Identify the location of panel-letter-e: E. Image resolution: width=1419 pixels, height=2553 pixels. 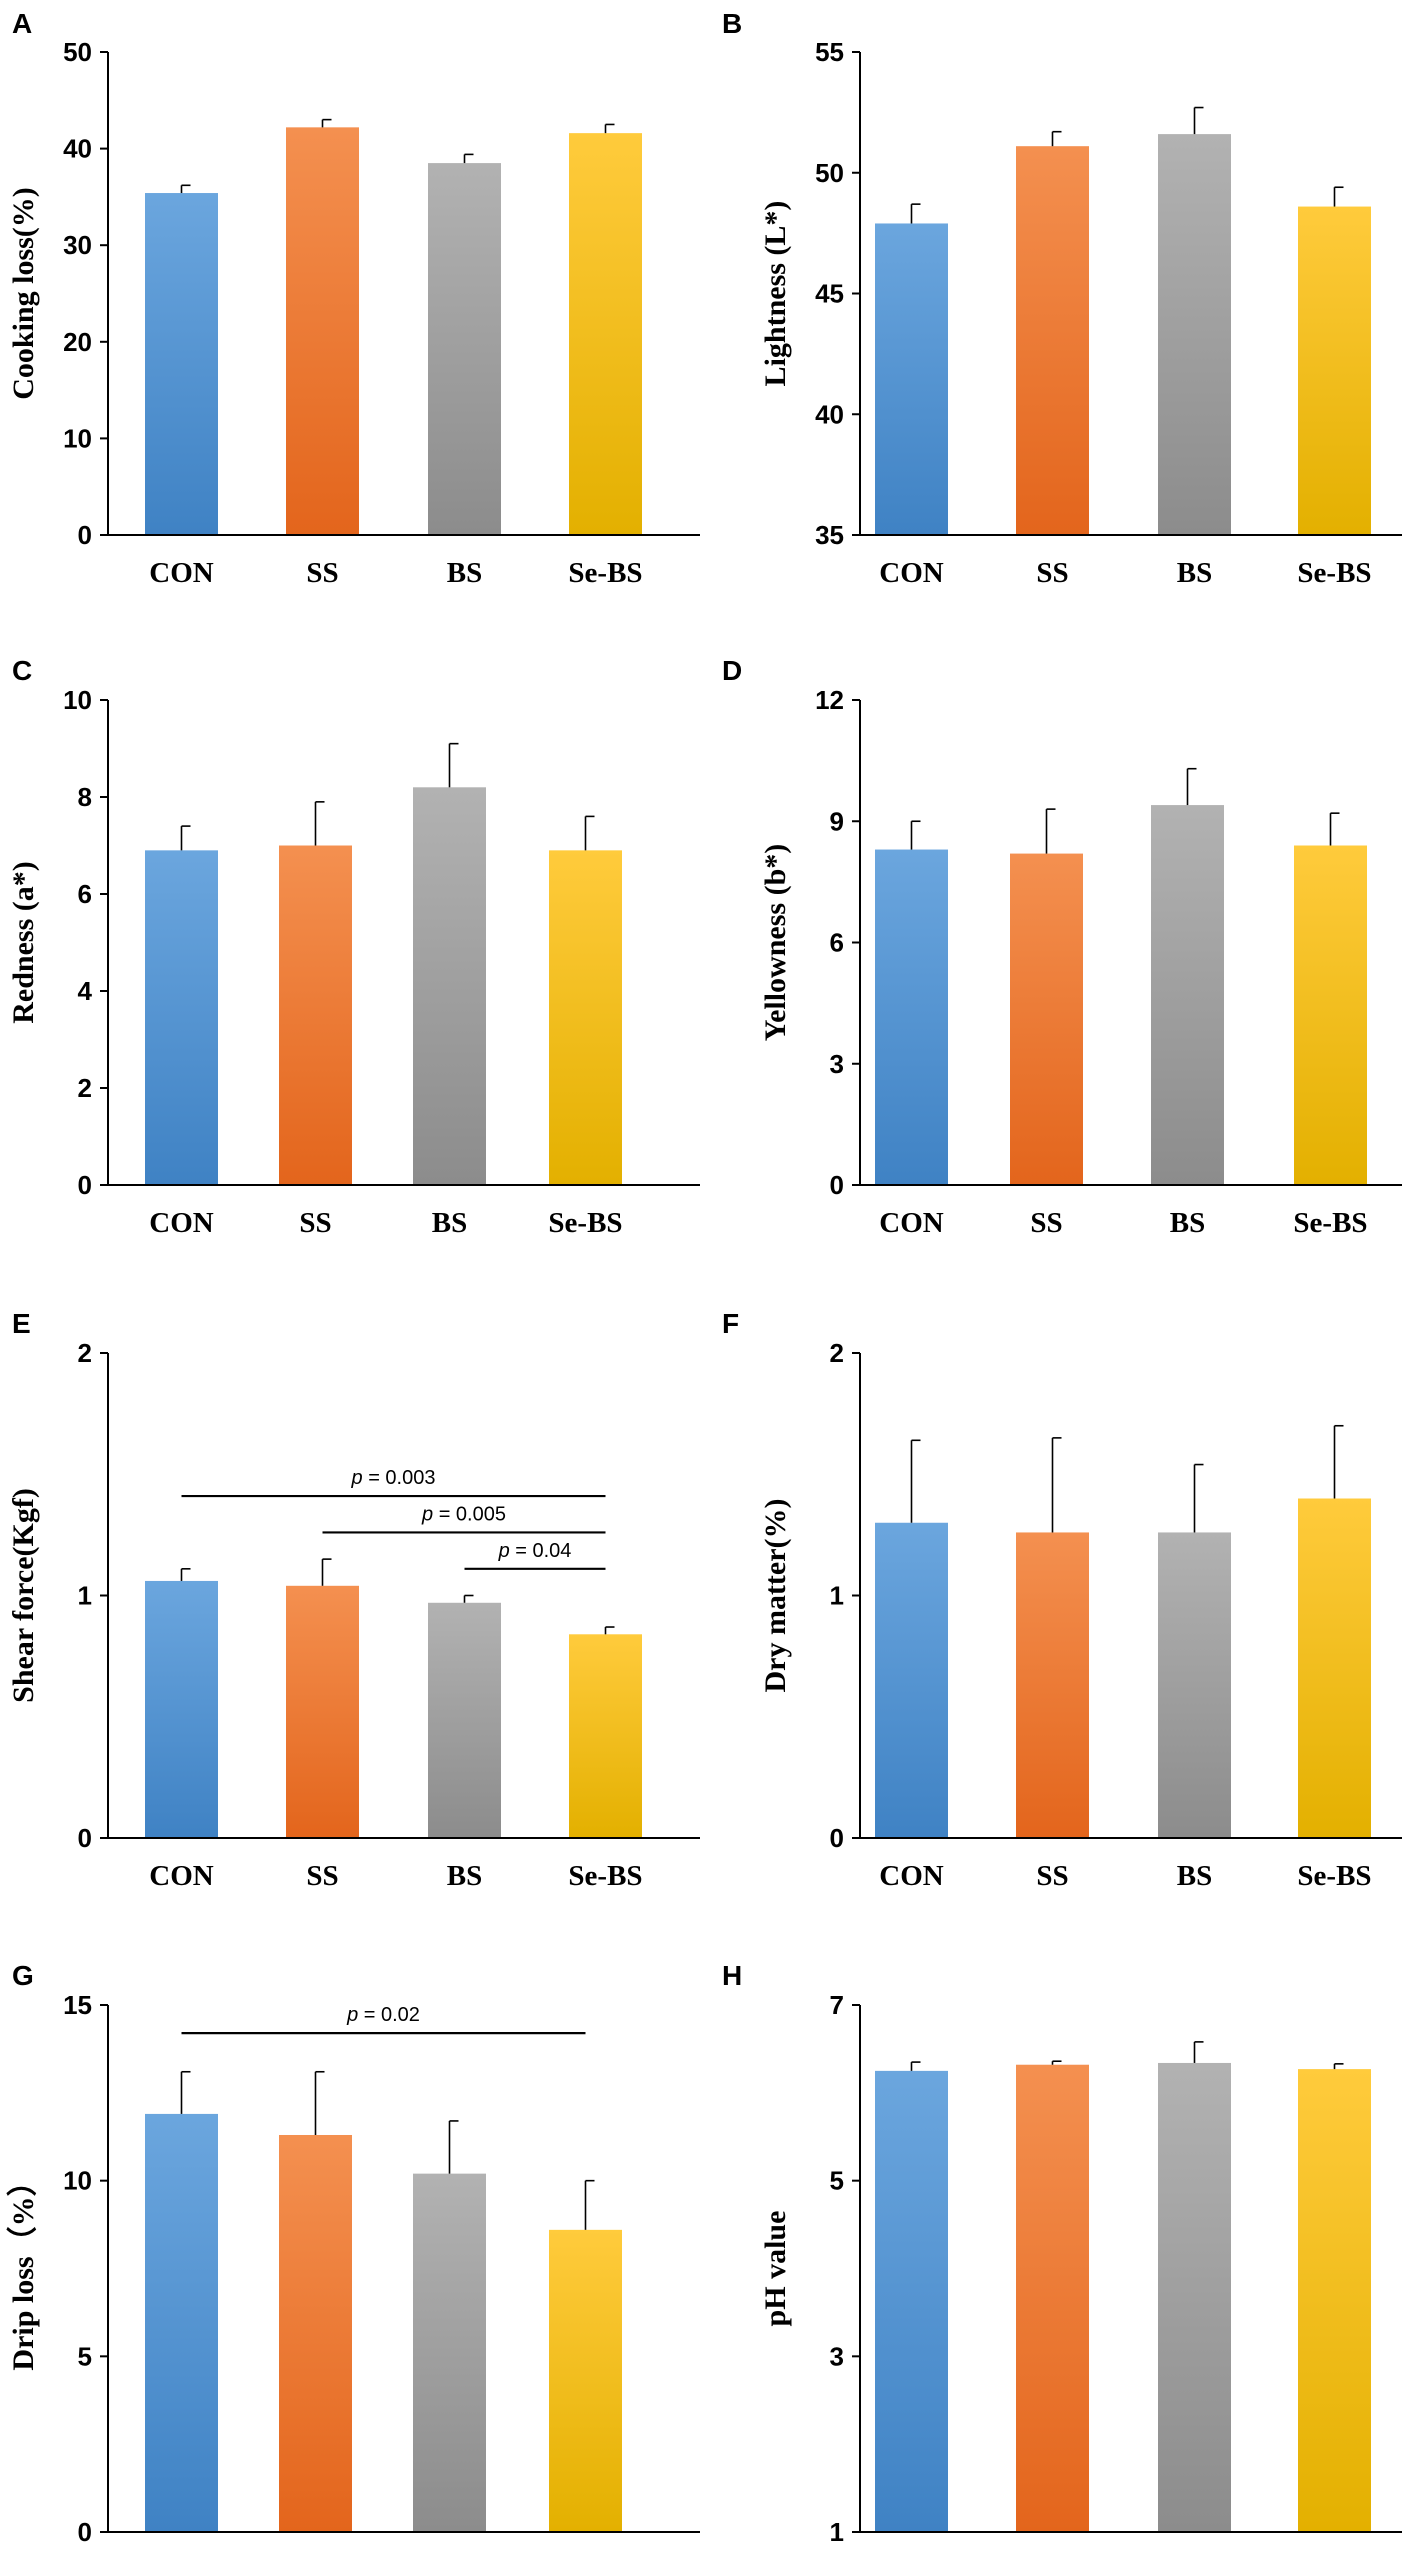
(21, 1323).